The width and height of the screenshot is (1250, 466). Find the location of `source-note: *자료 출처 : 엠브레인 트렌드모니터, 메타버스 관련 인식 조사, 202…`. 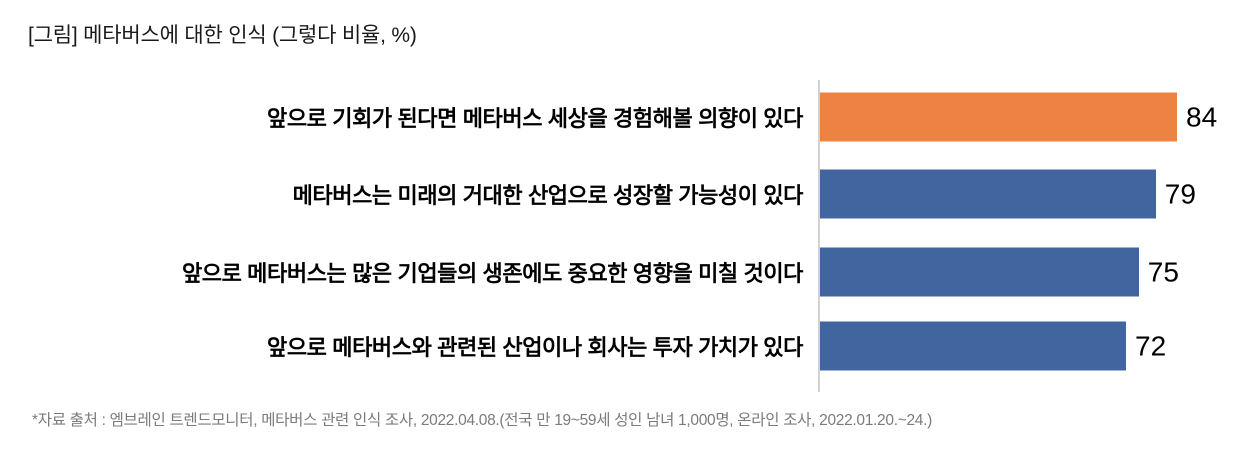

source-note: *자료 출처 : 엠브레인 트렌드모니터, 메타버스 관련 인식 조사, 202… is located at coordinates (482, 420).